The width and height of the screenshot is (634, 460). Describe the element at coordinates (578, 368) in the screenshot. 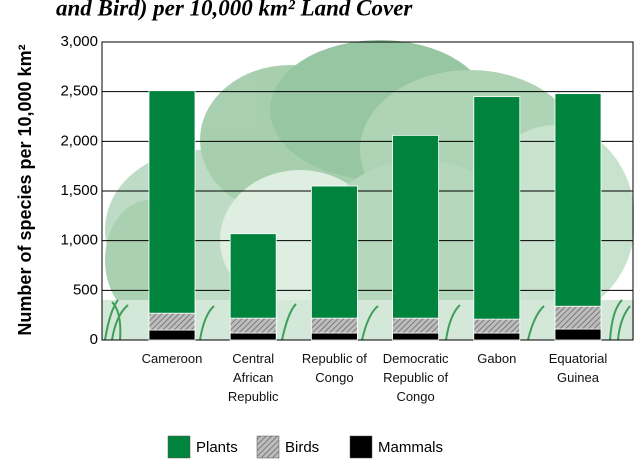

I see `x-tick-label: Equatorial Guinea` at that location.